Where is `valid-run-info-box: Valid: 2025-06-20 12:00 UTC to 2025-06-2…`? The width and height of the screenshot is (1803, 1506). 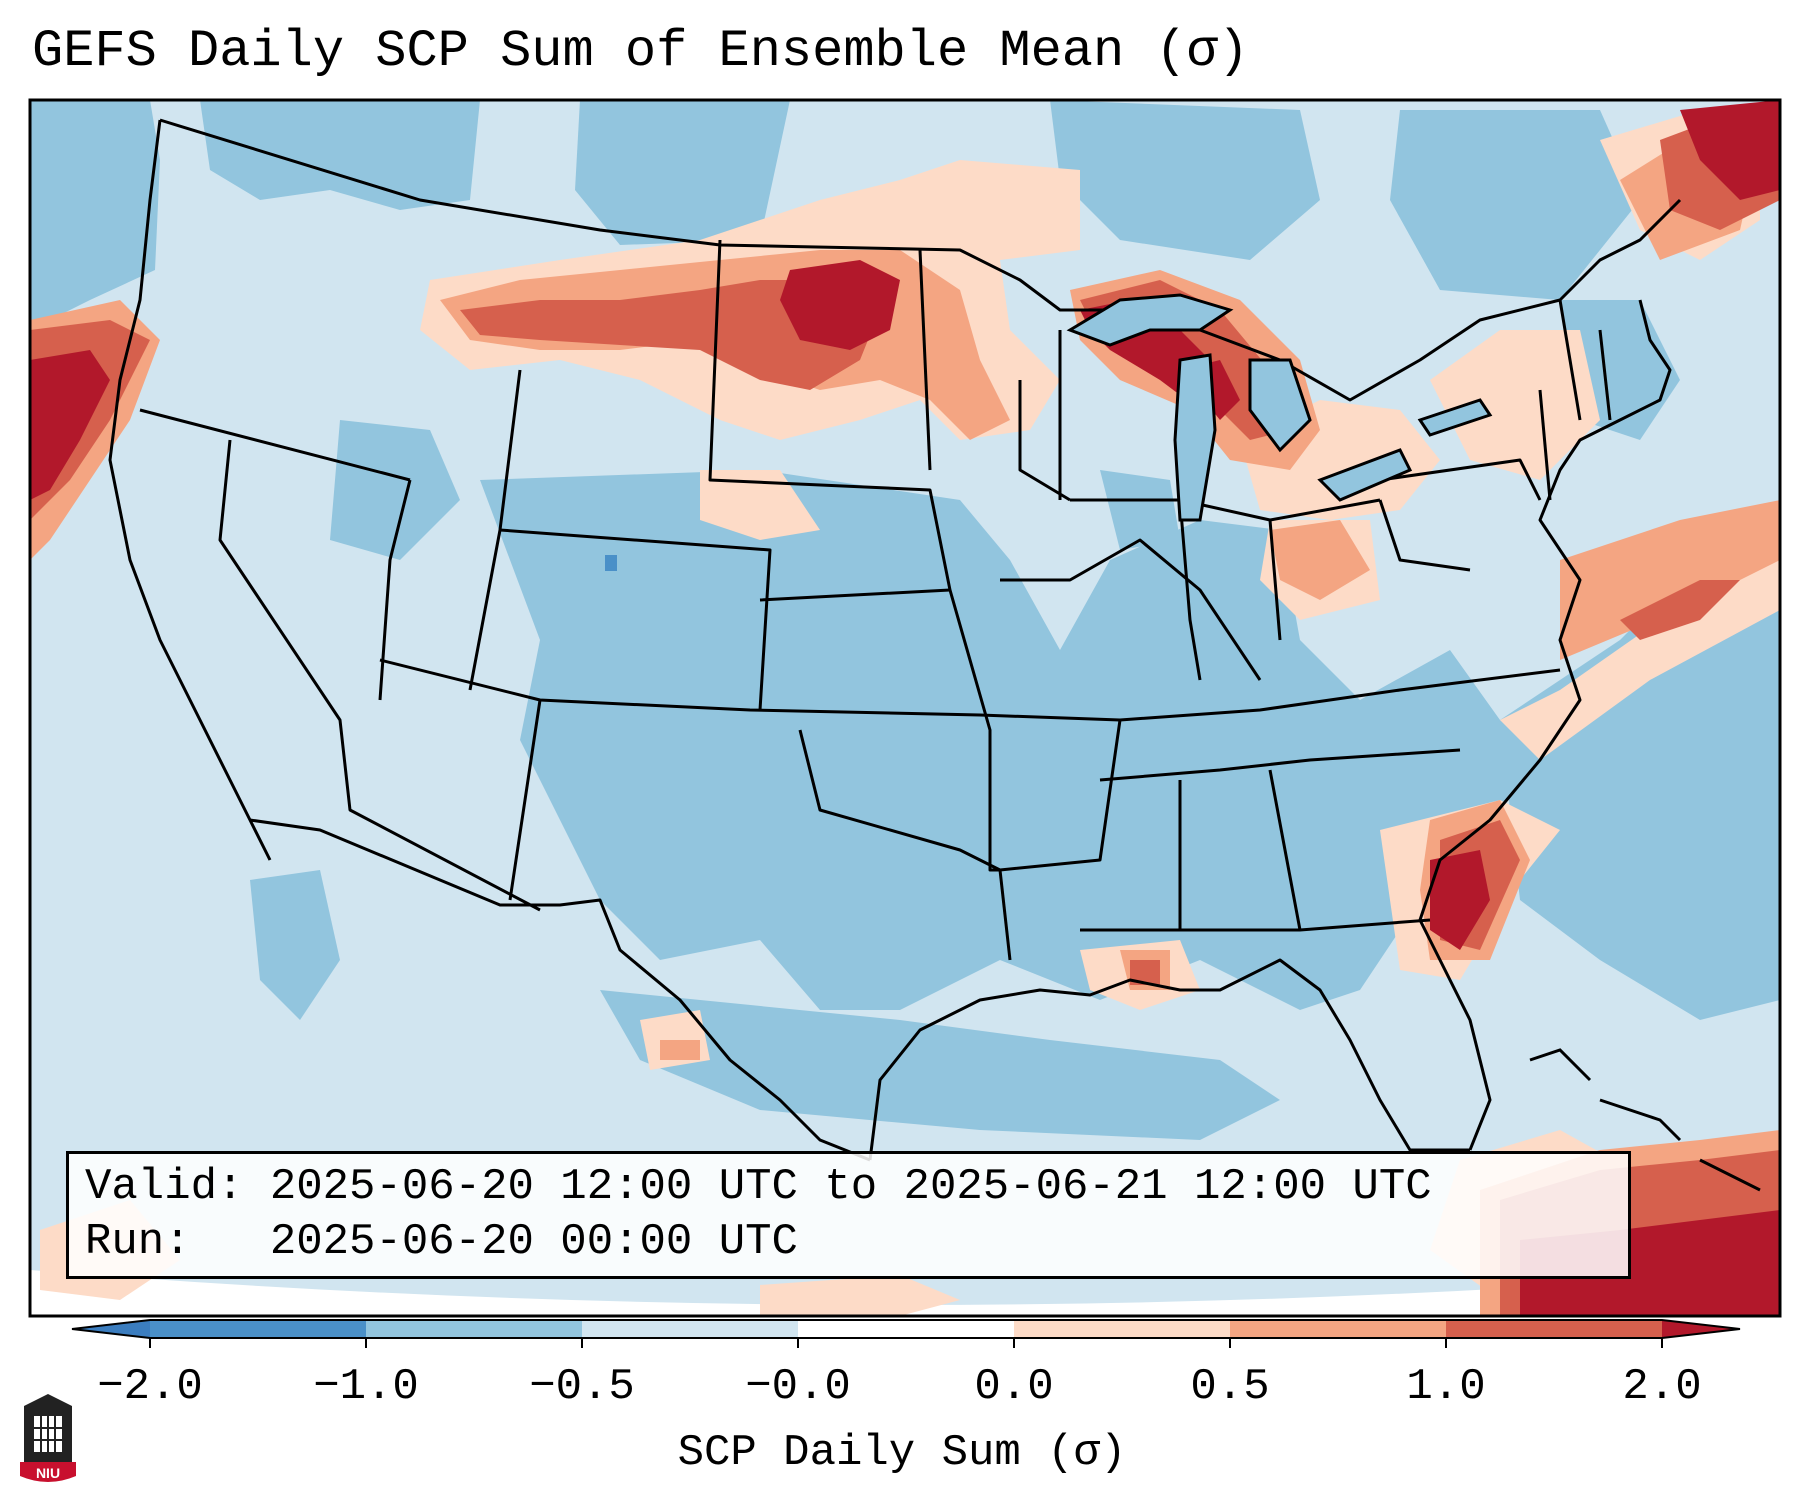
valid-run-info-box: Valid: 2025-06-20 12:00 UTC to 2025-06-2… is located at coordinates (848, 1215).